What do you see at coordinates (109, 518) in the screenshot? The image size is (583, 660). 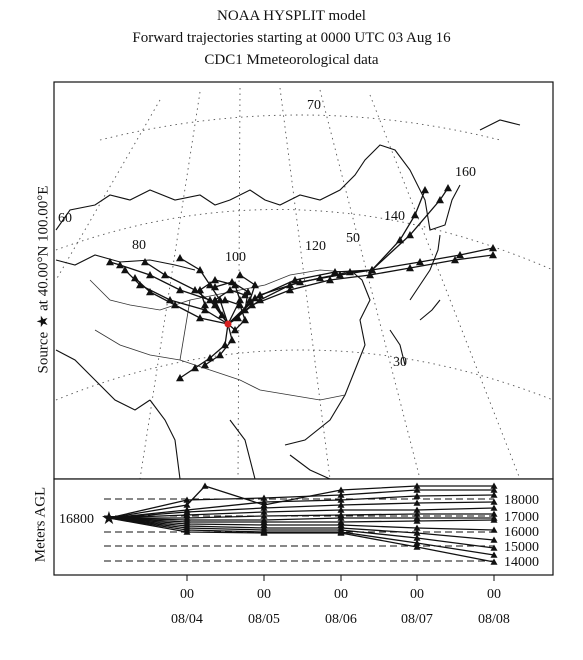 I see `start-star-marker: ★` at bounding box center [109, 518].